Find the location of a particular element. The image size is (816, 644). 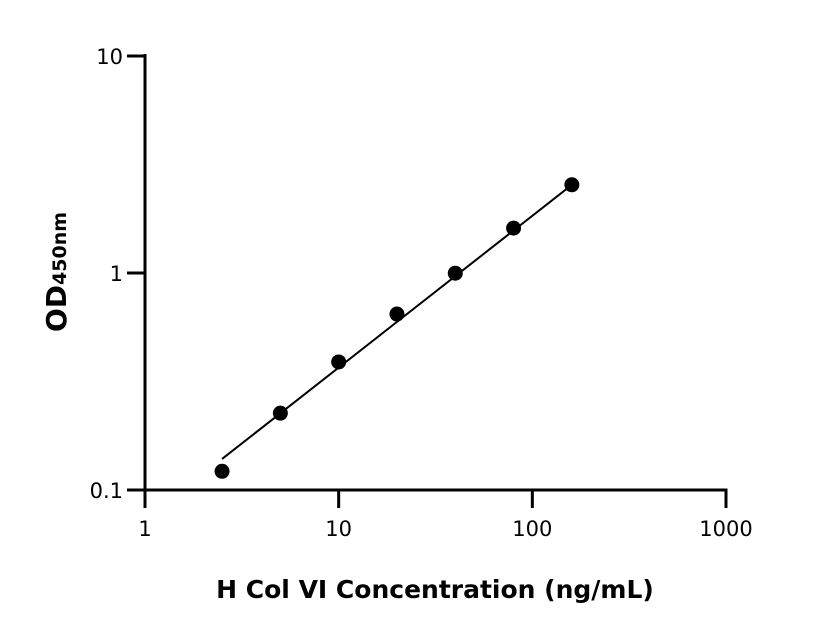

x-tick-label: 100 is located at coordinates (532, 529).